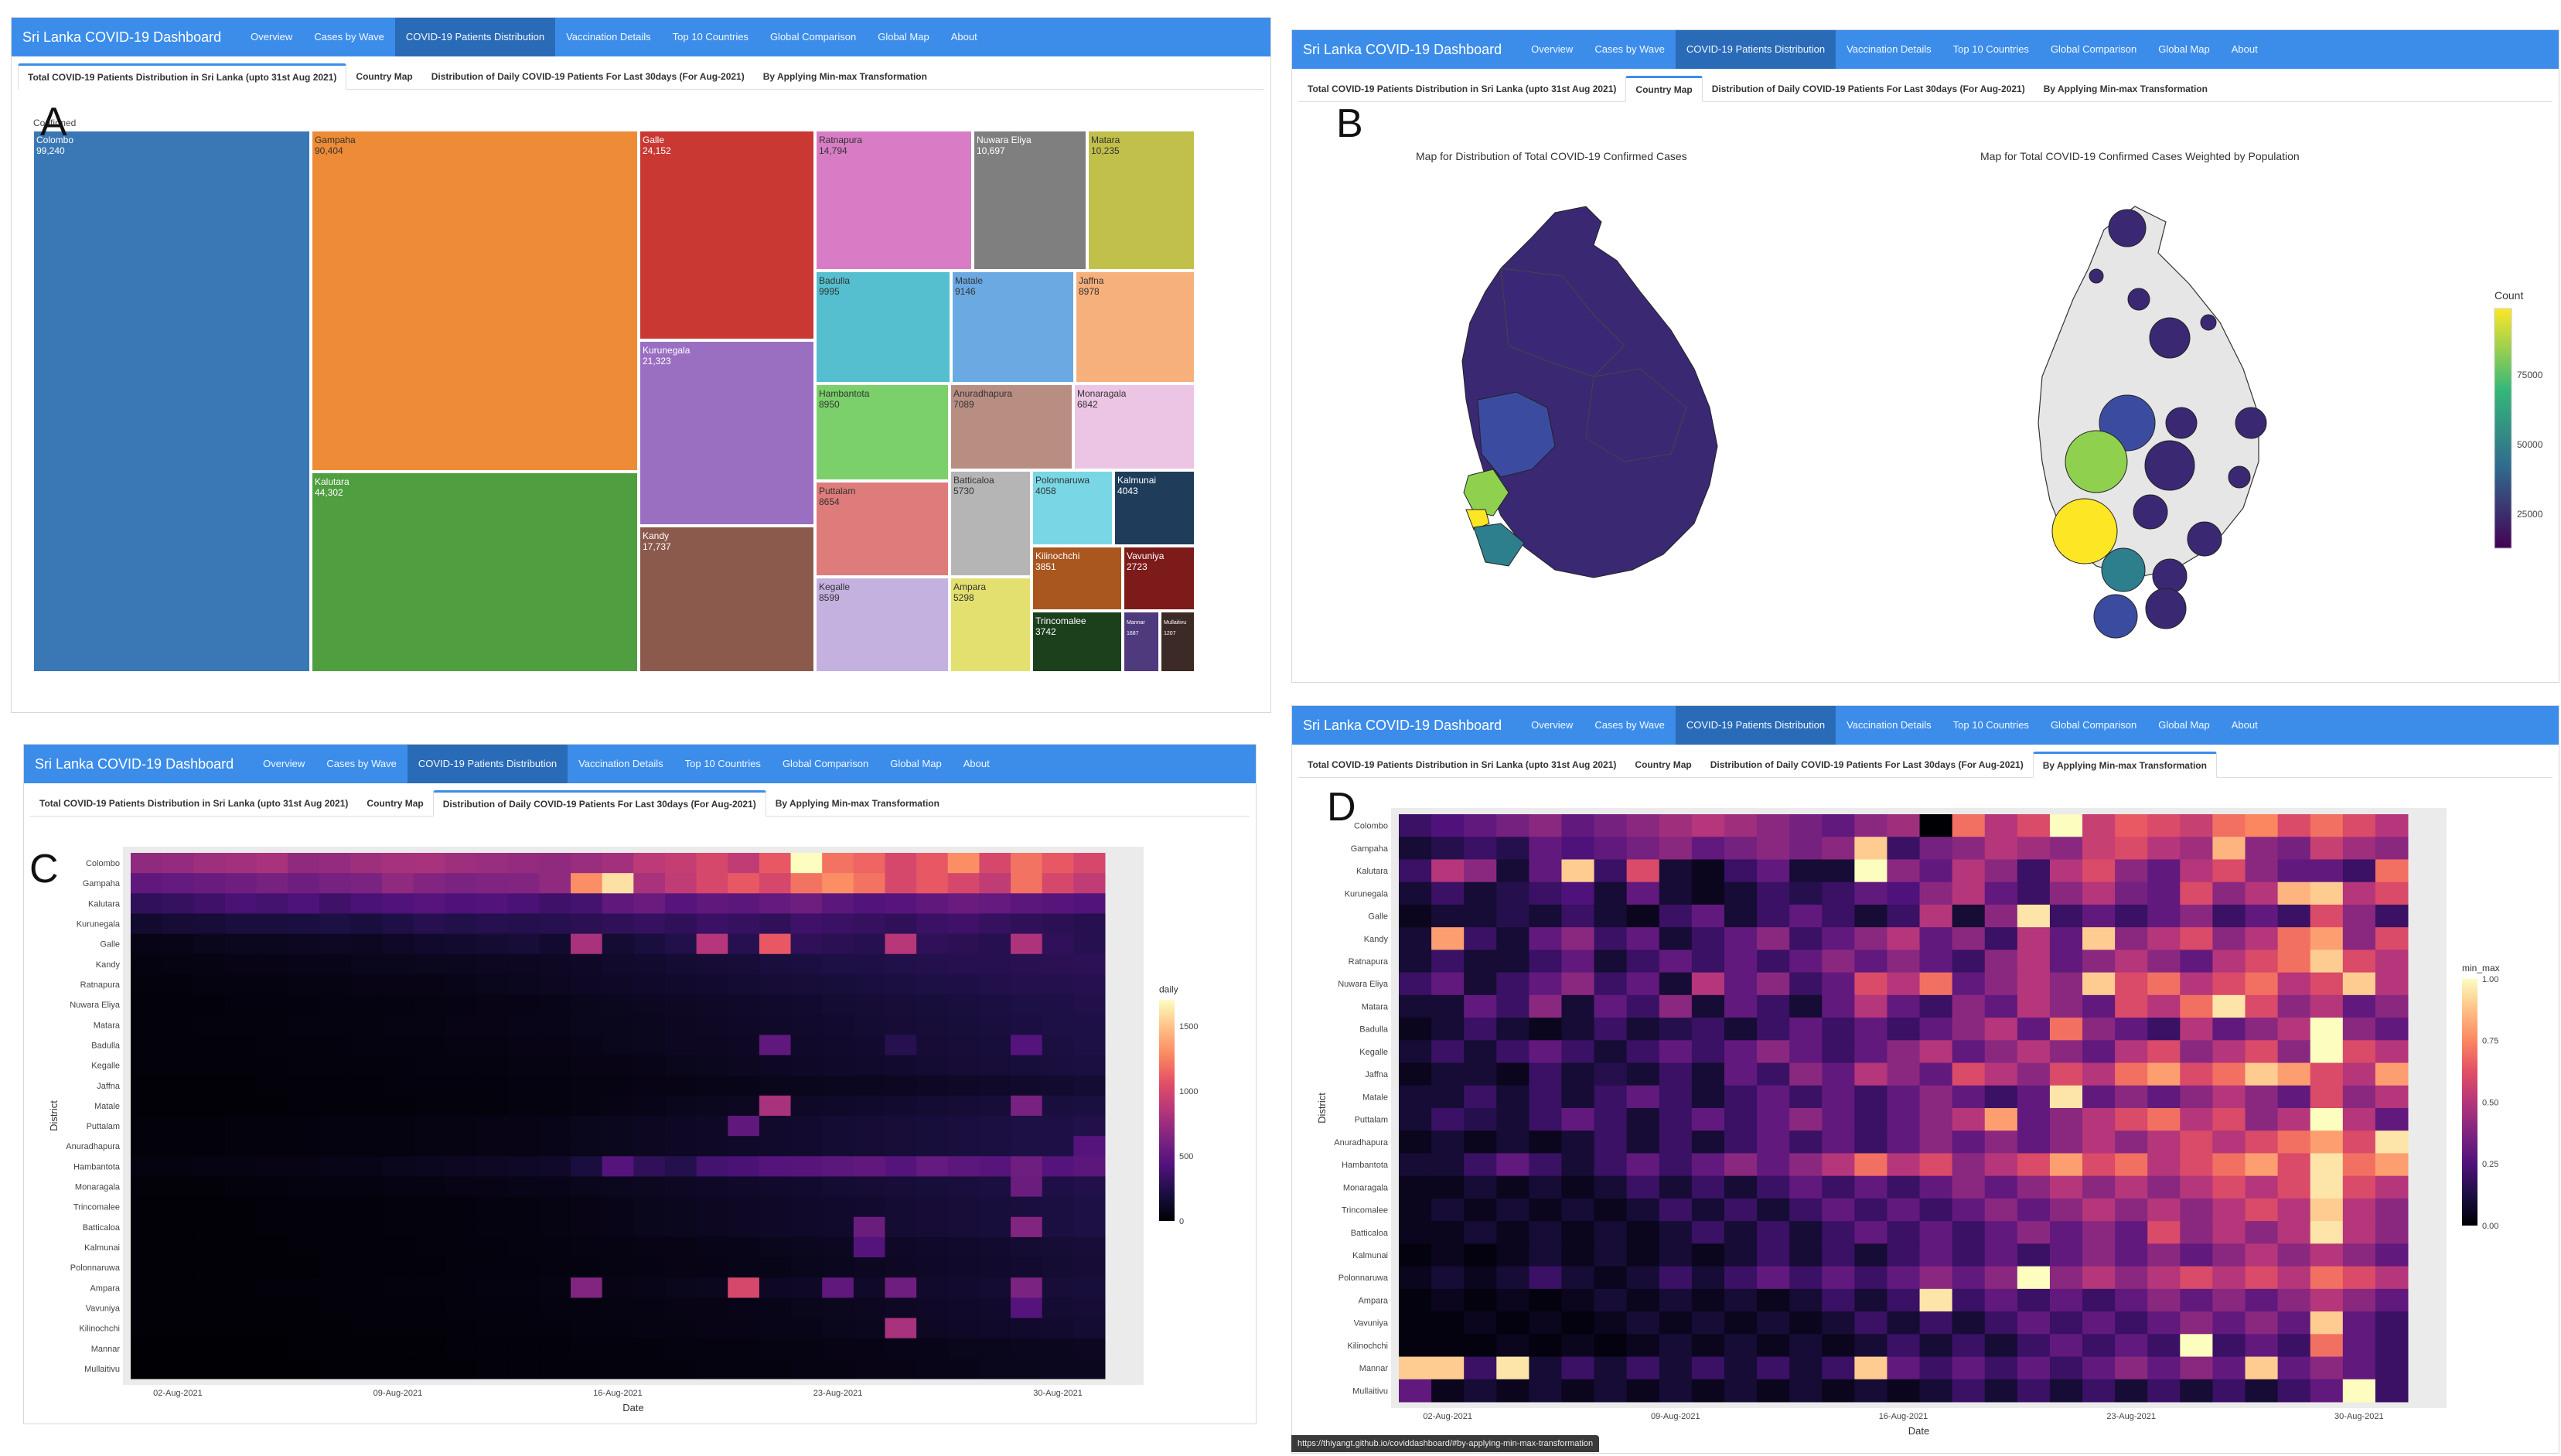 This screenshot has width=2561, height=1456. What do you see at coordinates (107, 1025) in the screenshot?
I see `y-tick-label: Matara` at bounding box center [107, 1025].